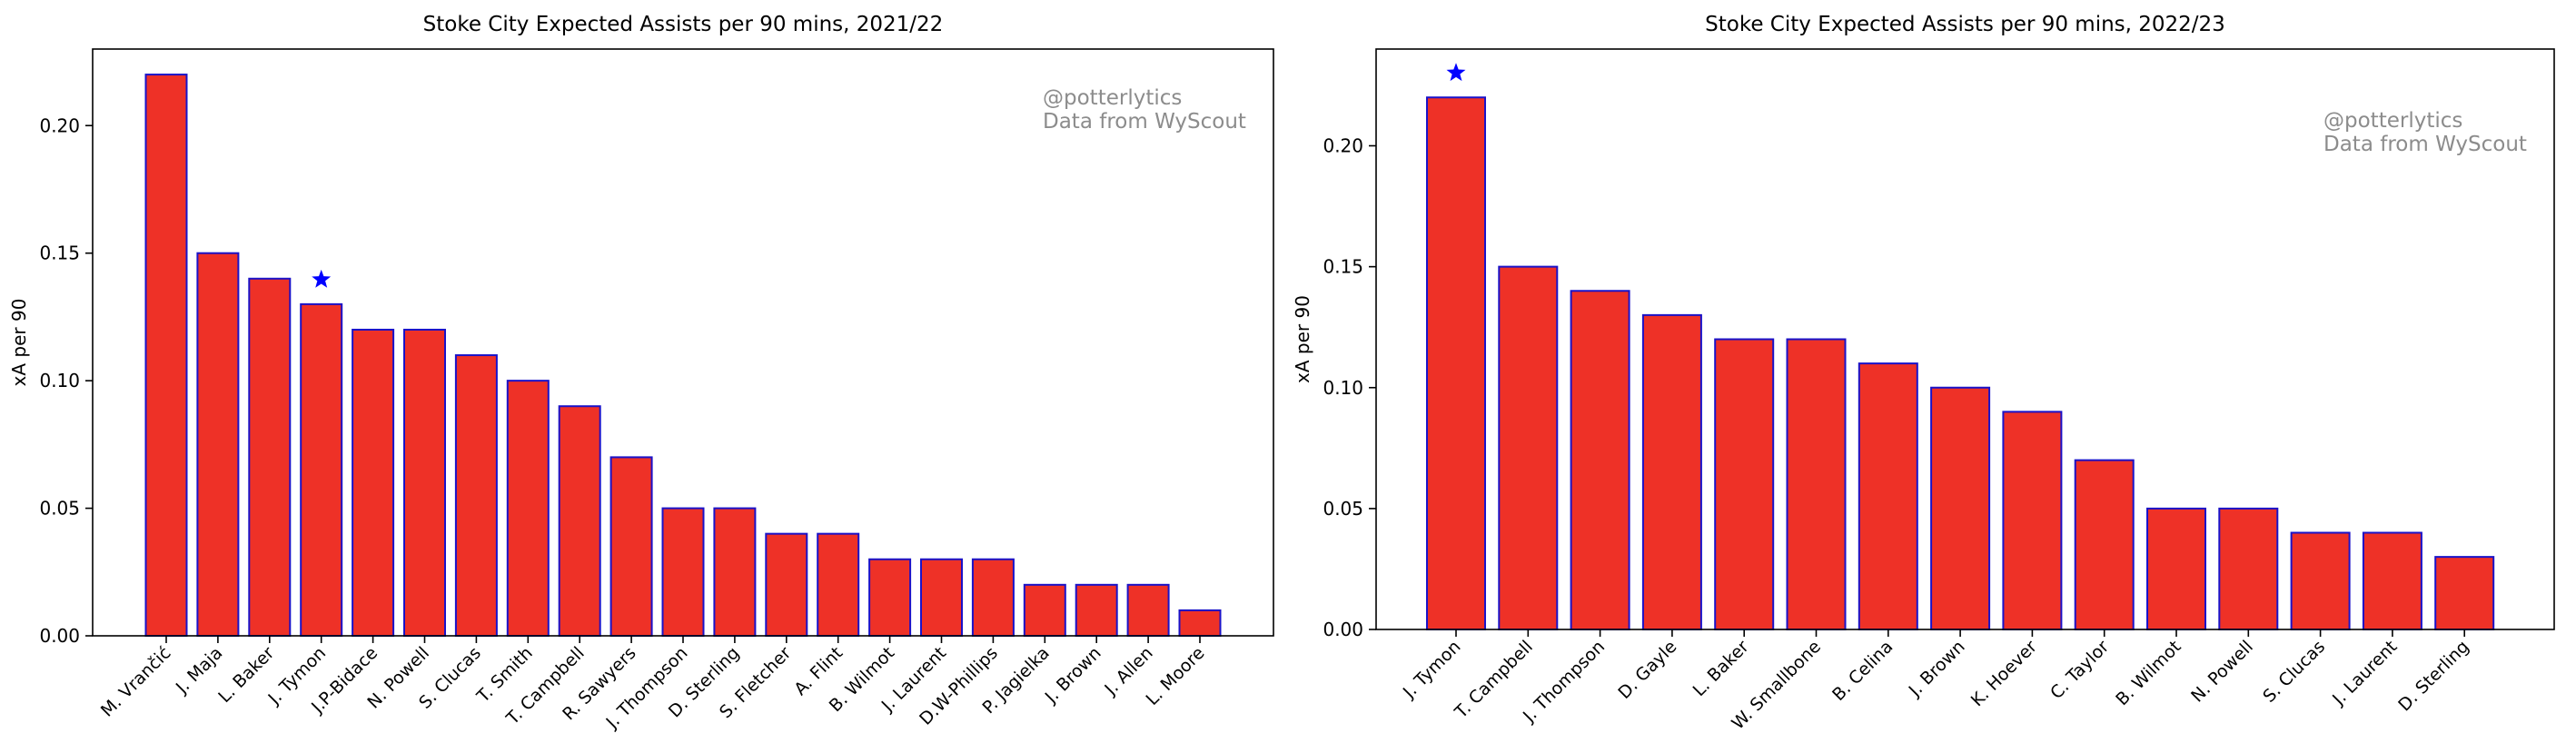 Image resolution: width=2576 pixels, height=743 pixels. Describe the element at coordinates (1200, 623) in the screenshot. I see `bar-l-moore` at that location.